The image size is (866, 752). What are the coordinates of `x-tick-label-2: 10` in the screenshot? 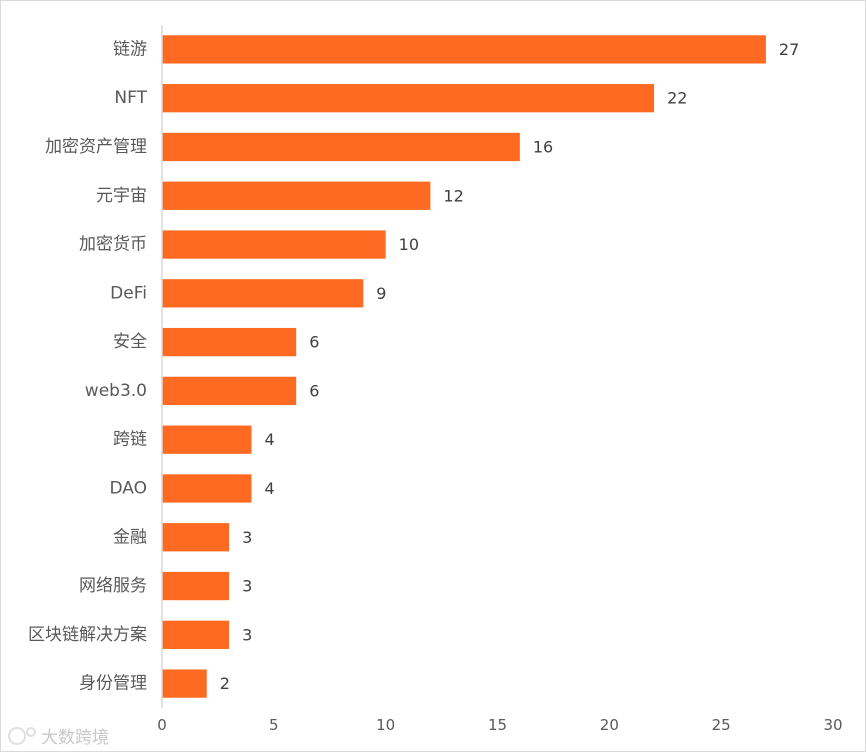 It's located at (385, 725).